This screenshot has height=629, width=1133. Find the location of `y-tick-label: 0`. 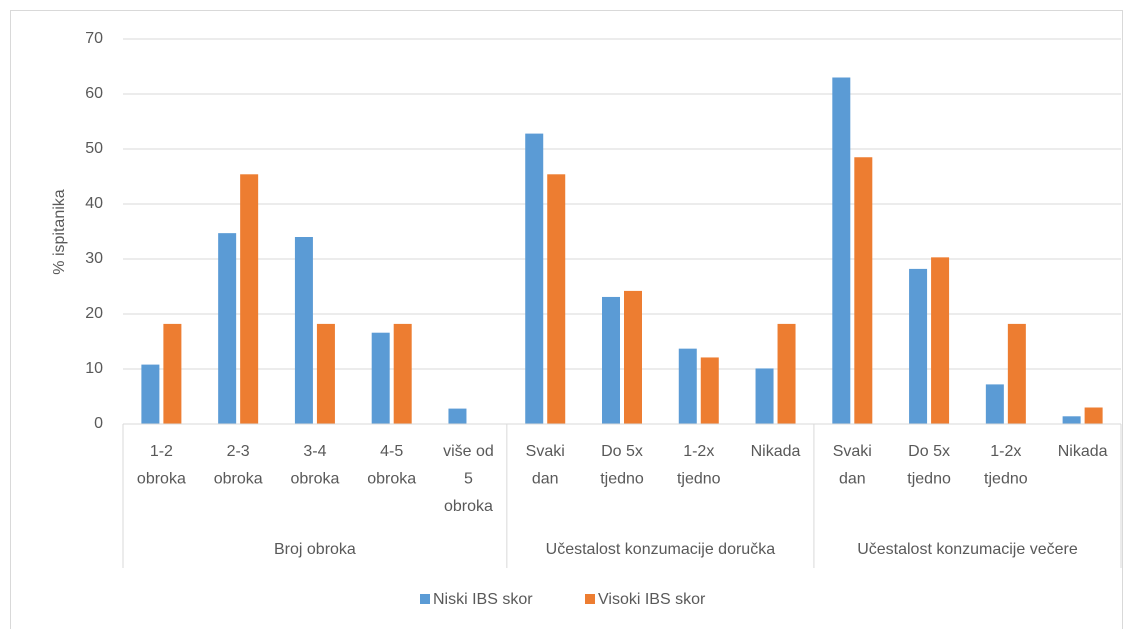

y-tick-label: 0 is located at coordinates (98, 423).